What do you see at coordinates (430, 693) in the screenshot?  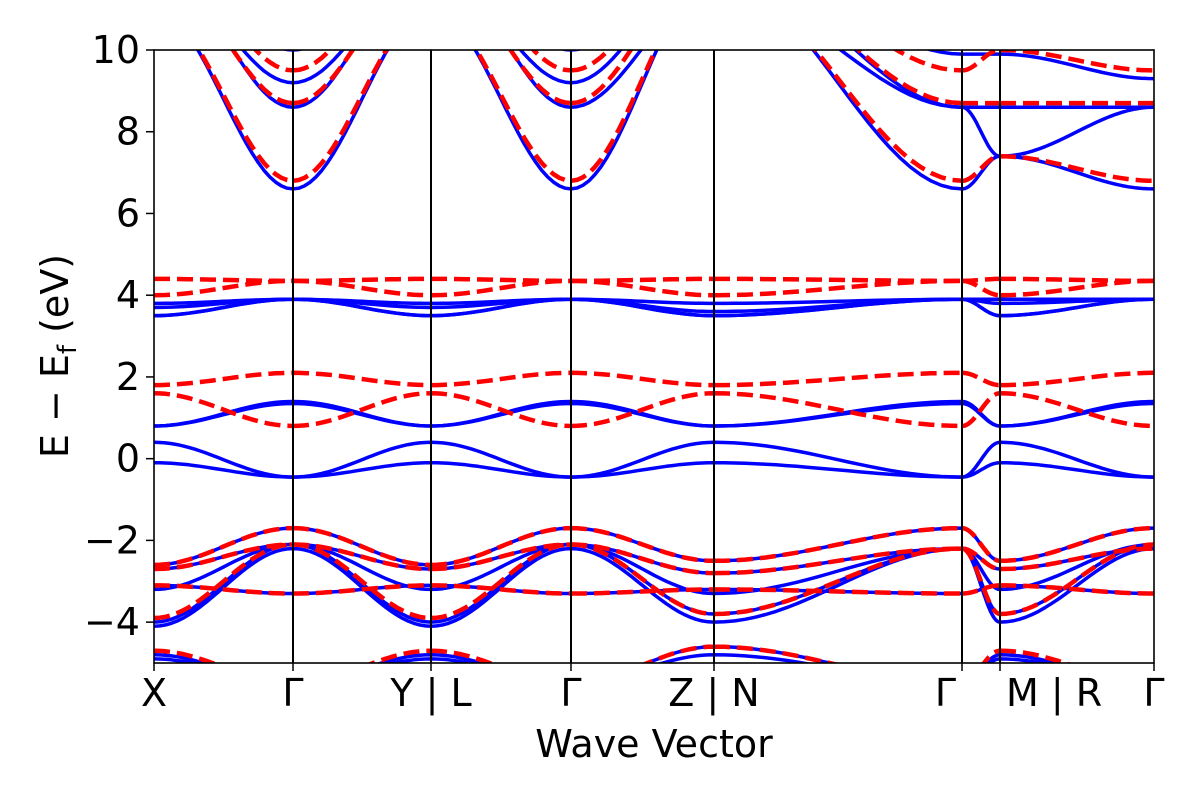 I see `x-tick-label: Y | L` at bounding box center [430, 693].